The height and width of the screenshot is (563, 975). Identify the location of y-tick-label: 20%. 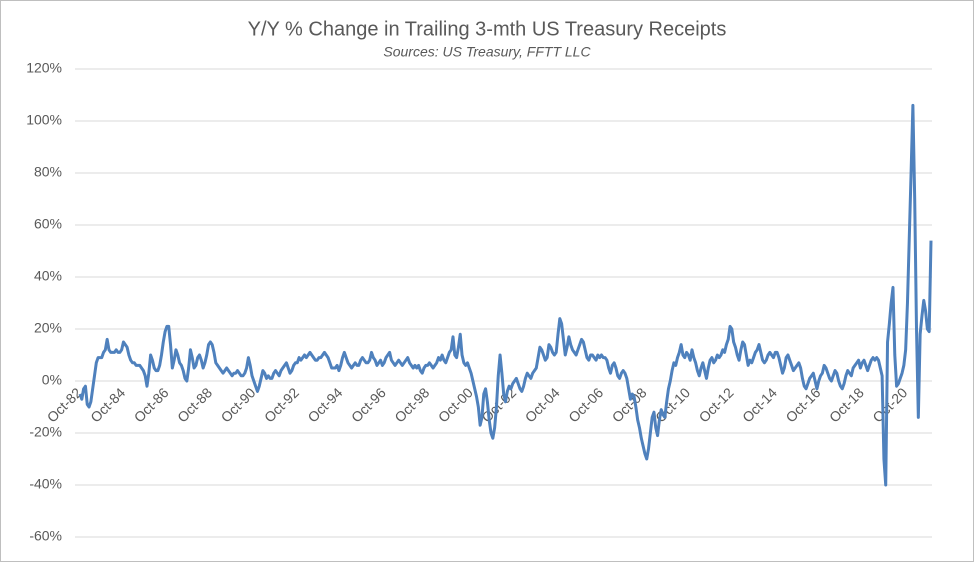
(48, 328).